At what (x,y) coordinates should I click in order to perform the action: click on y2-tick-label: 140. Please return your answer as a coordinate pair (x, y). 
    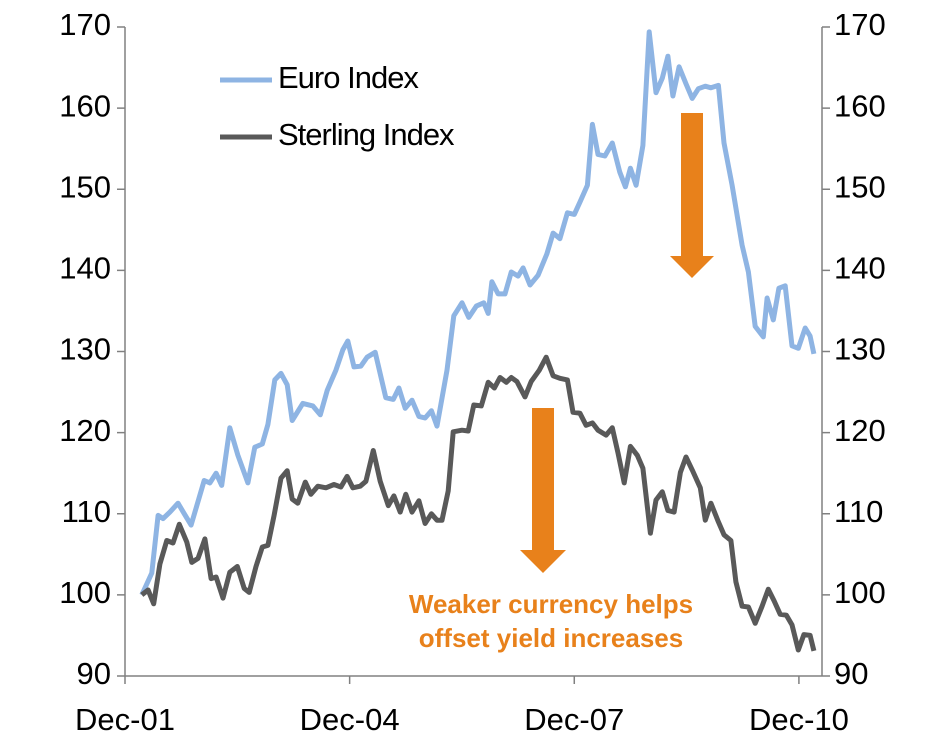
    Looking at the image, I should click on (860, 268).